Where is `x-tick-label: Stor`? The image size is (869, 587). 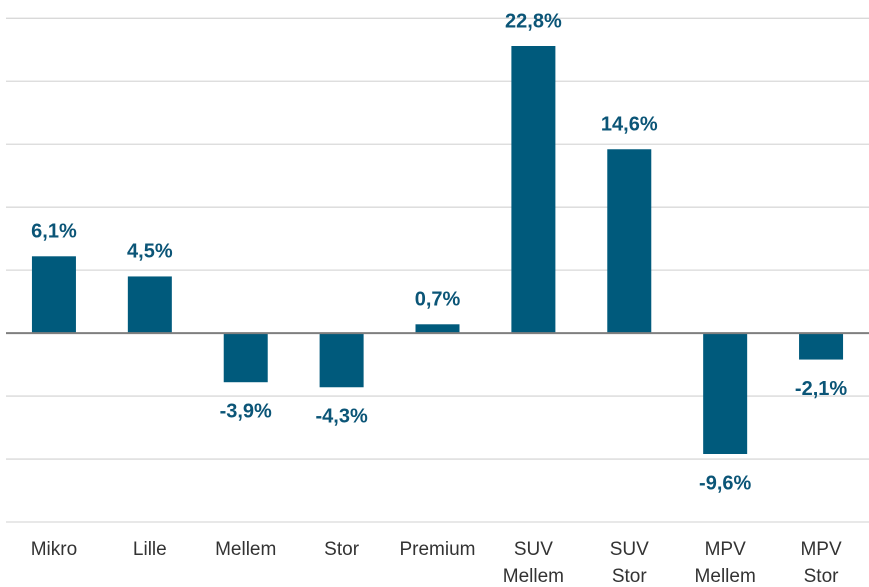 x-tick-label: Stor is located at coordinates (342, 549).